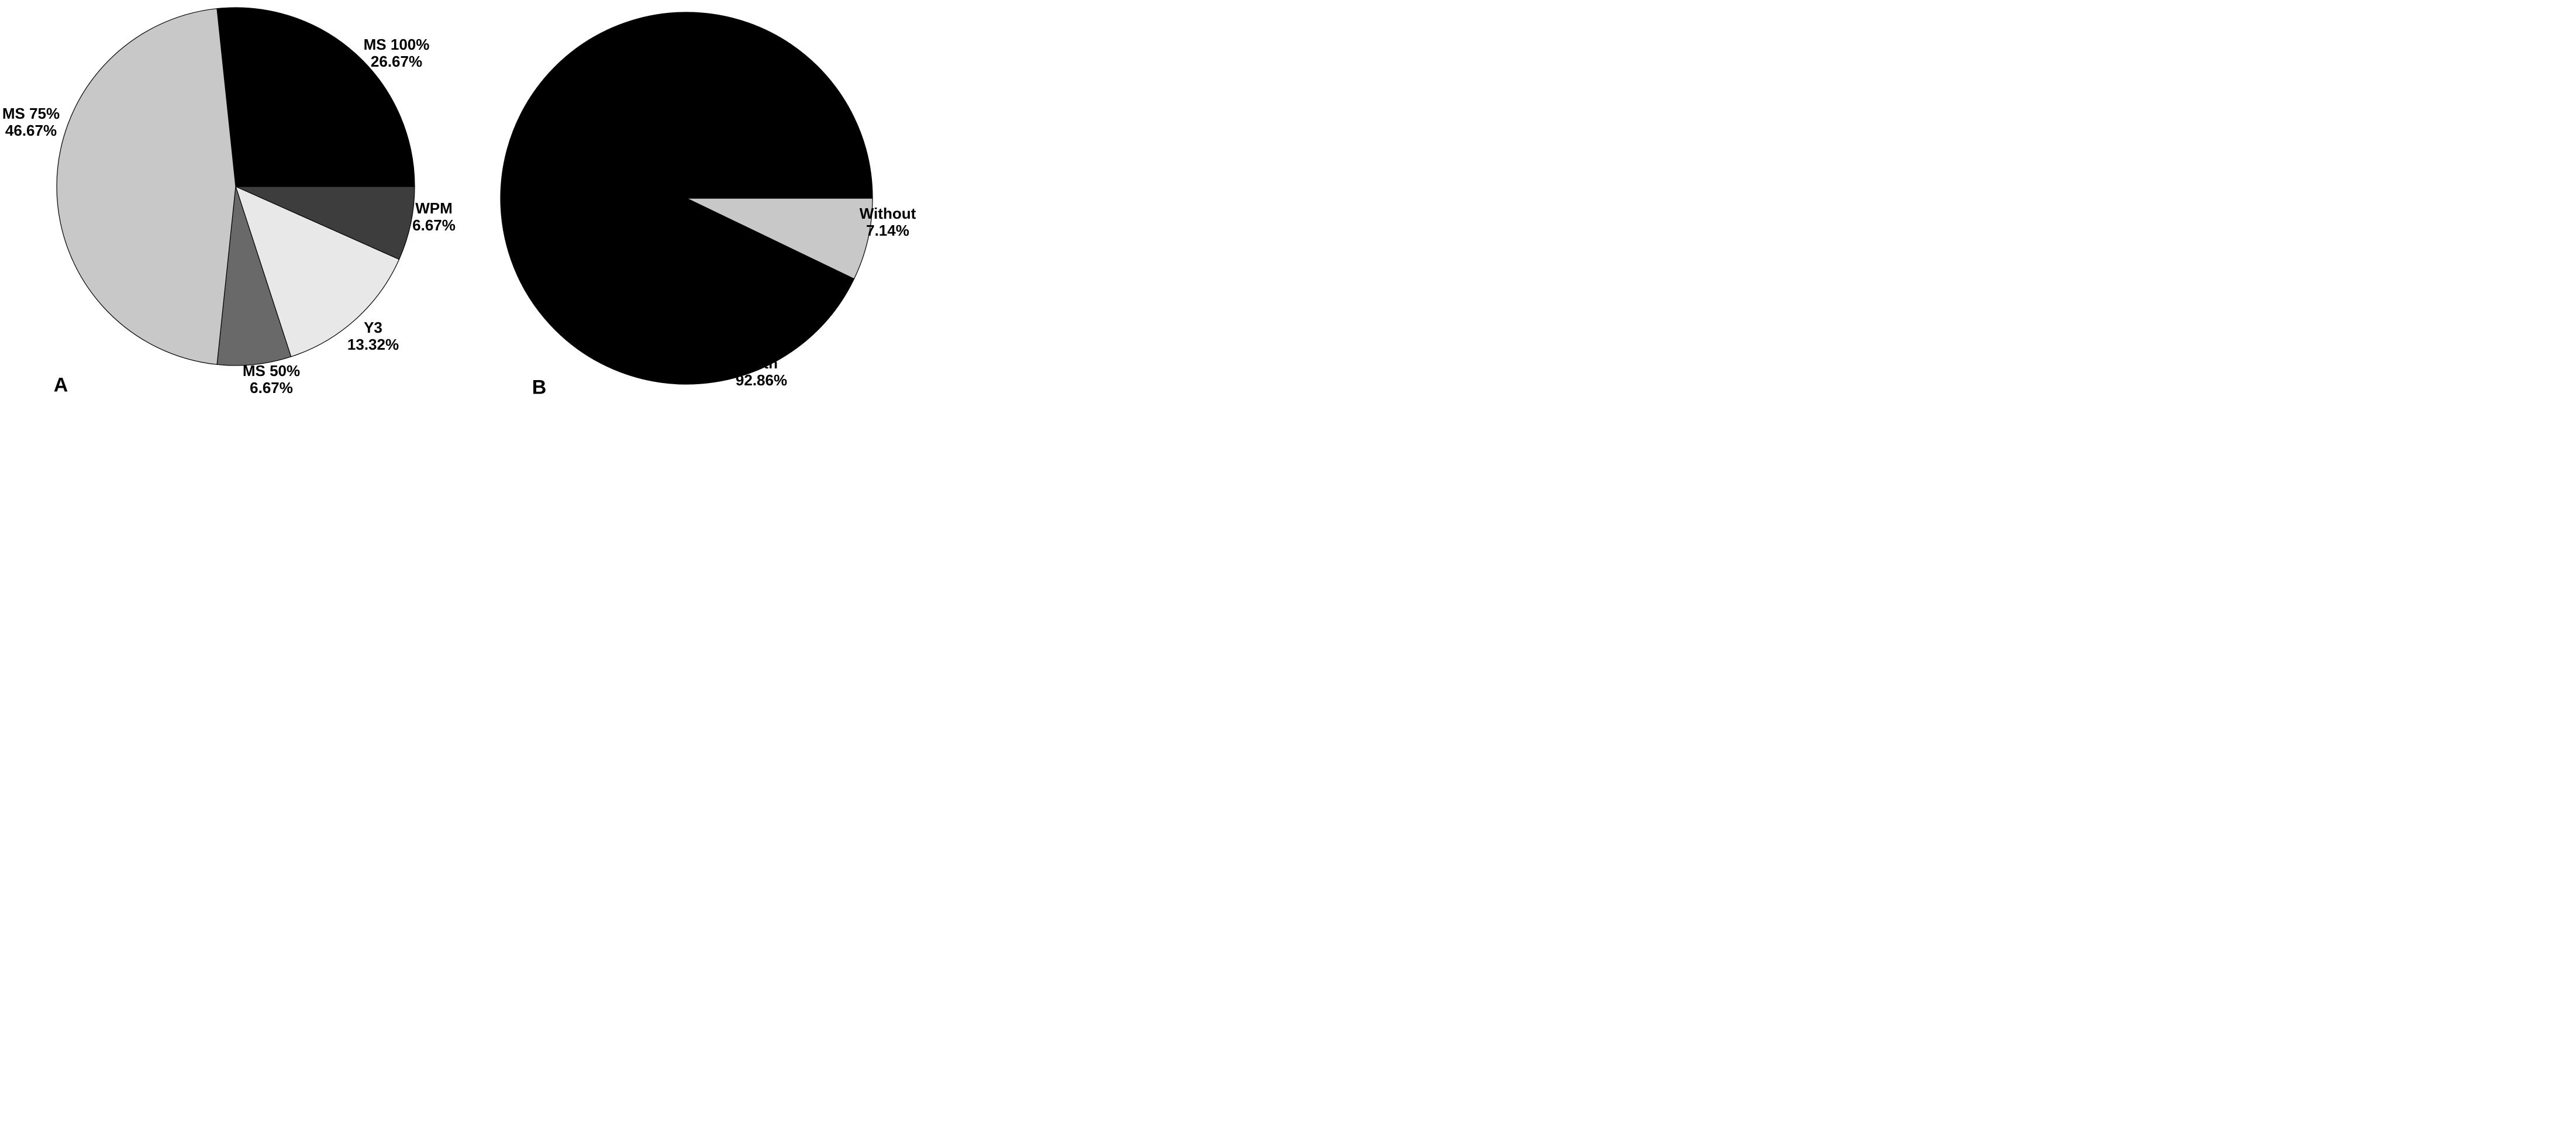 Image resolution: width=2576 pixels, height=1121 pixels. I want to click on pie-a-label-wpm: WPM 6.67%, so click(434, 217).